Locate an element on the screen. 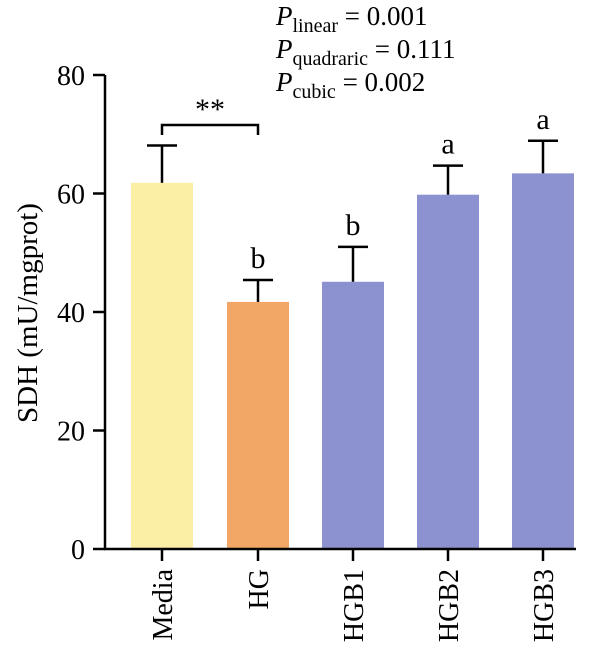 The height and width of the screenshot is (661, 600). x-tick-label-hgb2: HGB2 is located at coordinates (449, 605).